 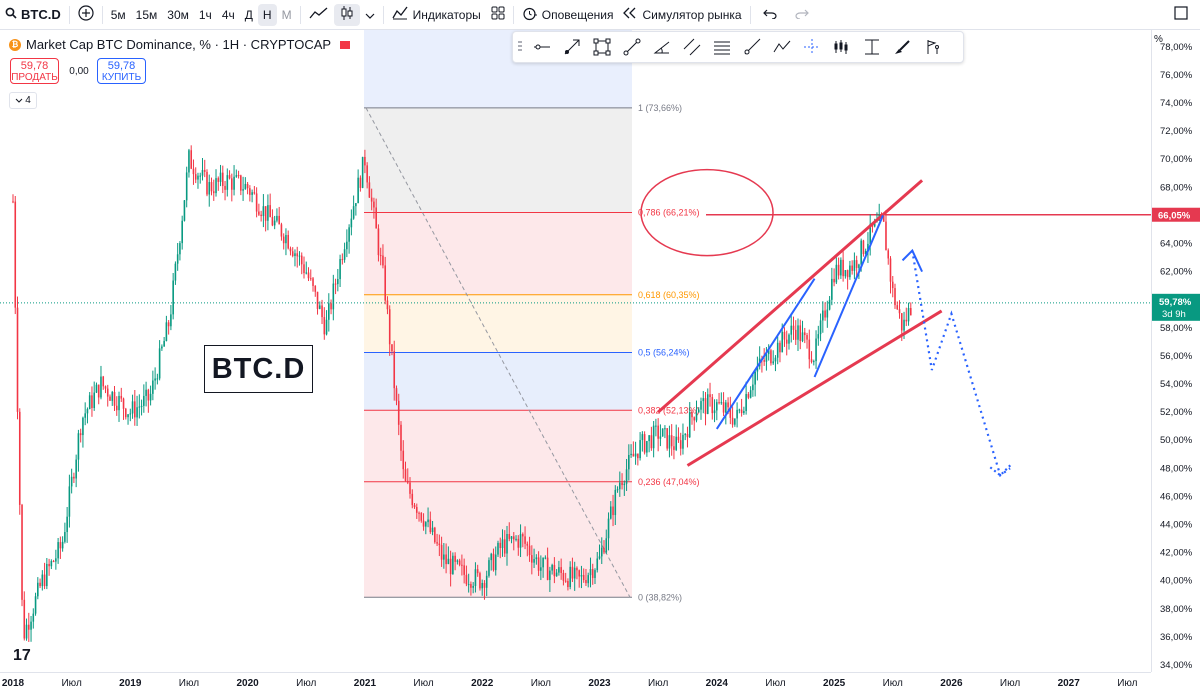 I want to click on angle-icon, so click(x=661, y=47).